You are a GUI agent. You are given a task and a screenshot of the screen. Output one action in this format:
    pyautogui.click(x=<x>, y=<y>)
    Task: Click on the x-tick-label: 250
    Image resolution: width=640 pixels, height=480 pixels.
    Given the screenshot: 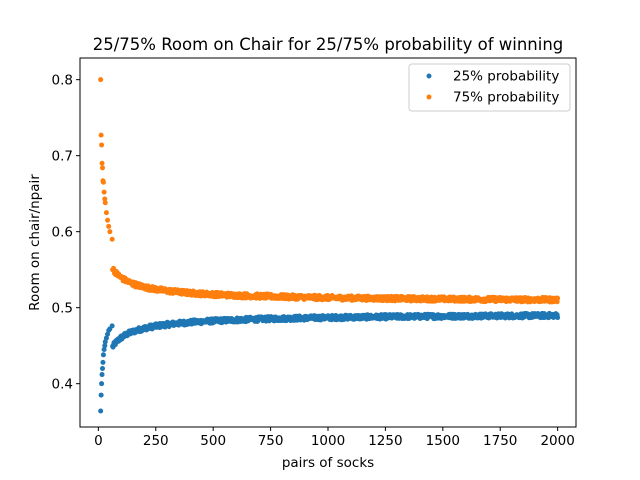 What is the action you would take?
    pyautogui.click(x=156, y=441)
    